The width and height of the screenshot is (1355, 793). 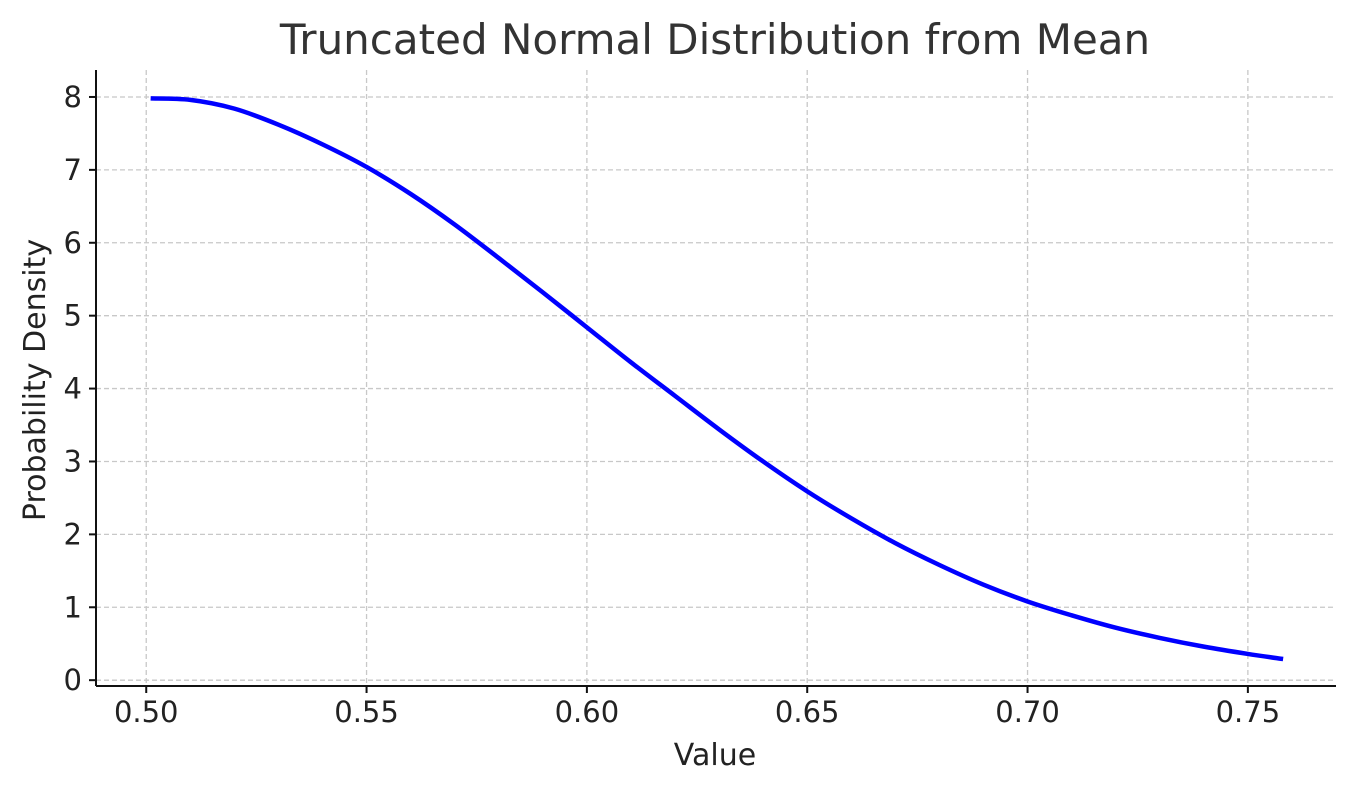 What do you see at coordinates (587, 712) in the screenshot?
I see `x-tick-label: 0.60` at bounding box center [587, 712].